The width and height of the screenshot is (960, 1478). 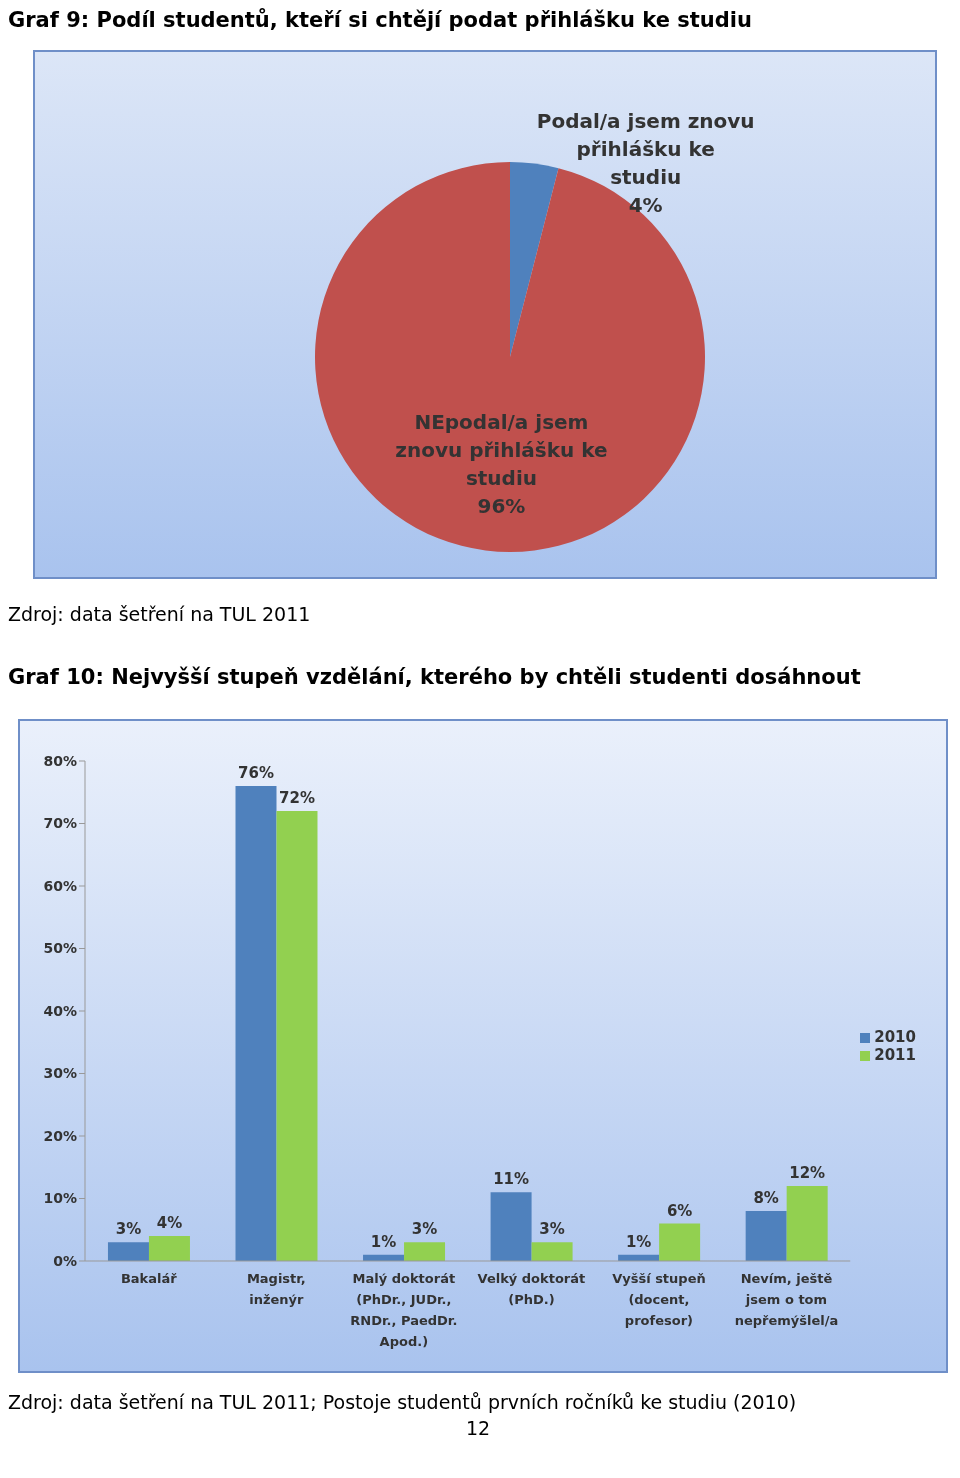 What do you see at coordinates (60, 948) in the screenshot?
I see `y-tick-label: 50%` at bounding box center [60, 948].